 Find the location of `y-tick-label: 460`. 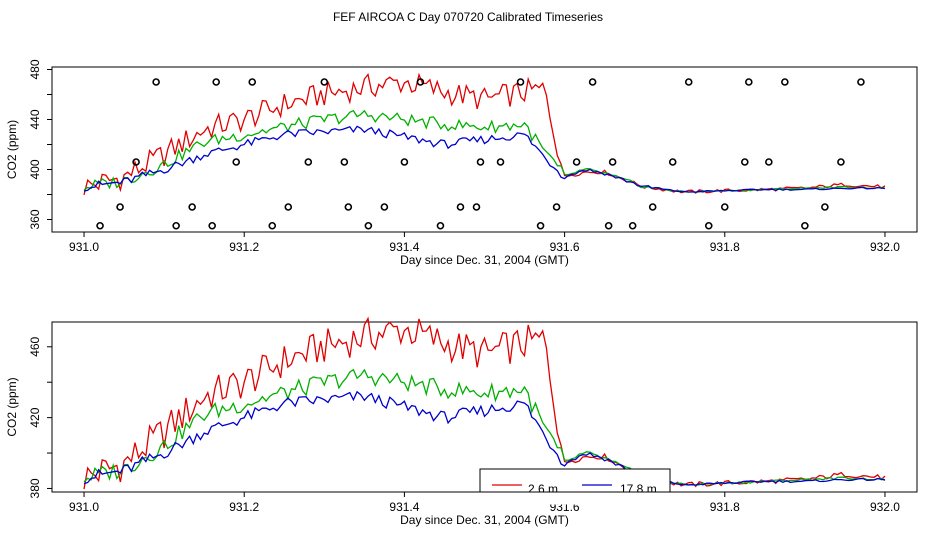

y-tick-label: 460 is located at coordinates (35, 346).